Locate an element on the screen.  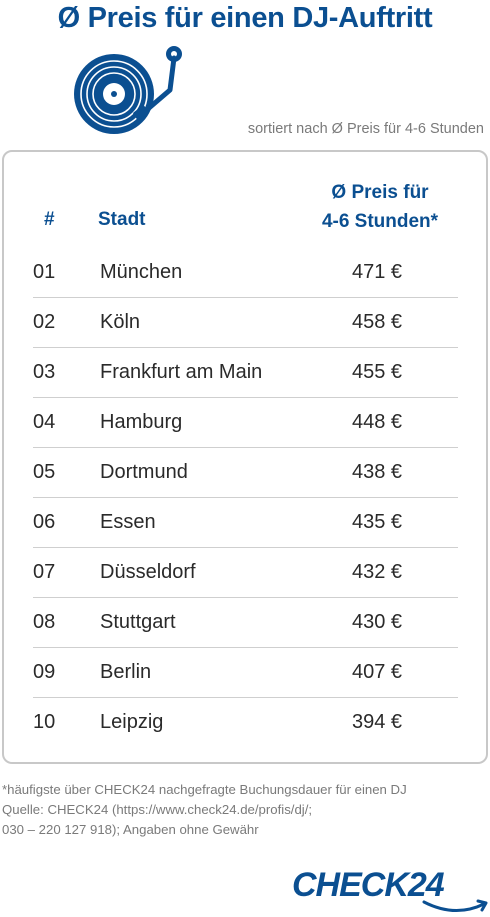
row-price: 448 € is located at coordinates (377, 422).